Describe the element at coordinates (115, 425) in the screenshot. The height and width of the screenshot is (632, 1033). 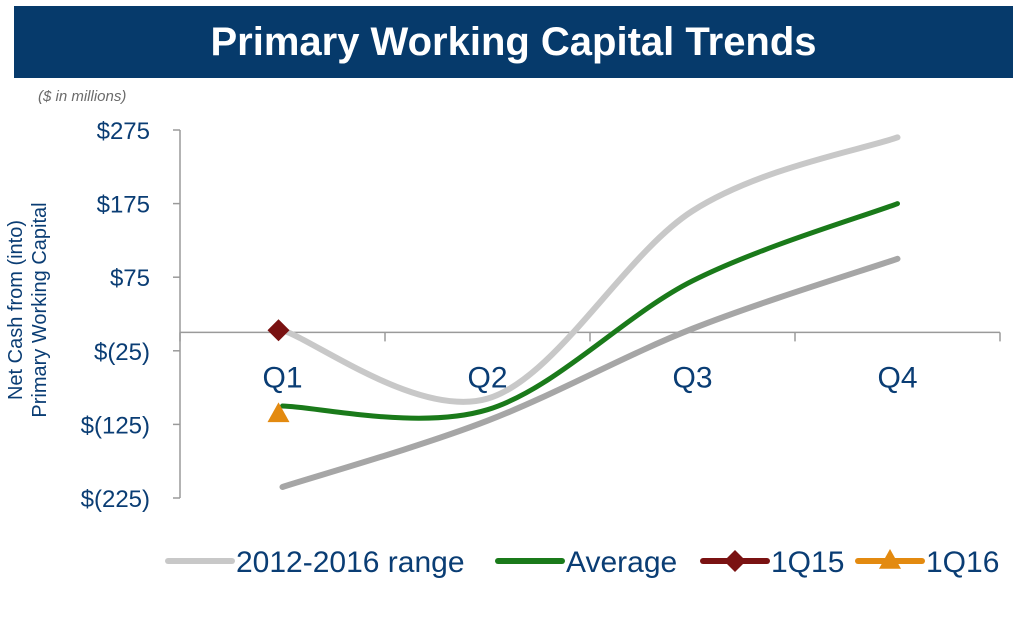
I see `y-tick-label: $(125)` at that location.